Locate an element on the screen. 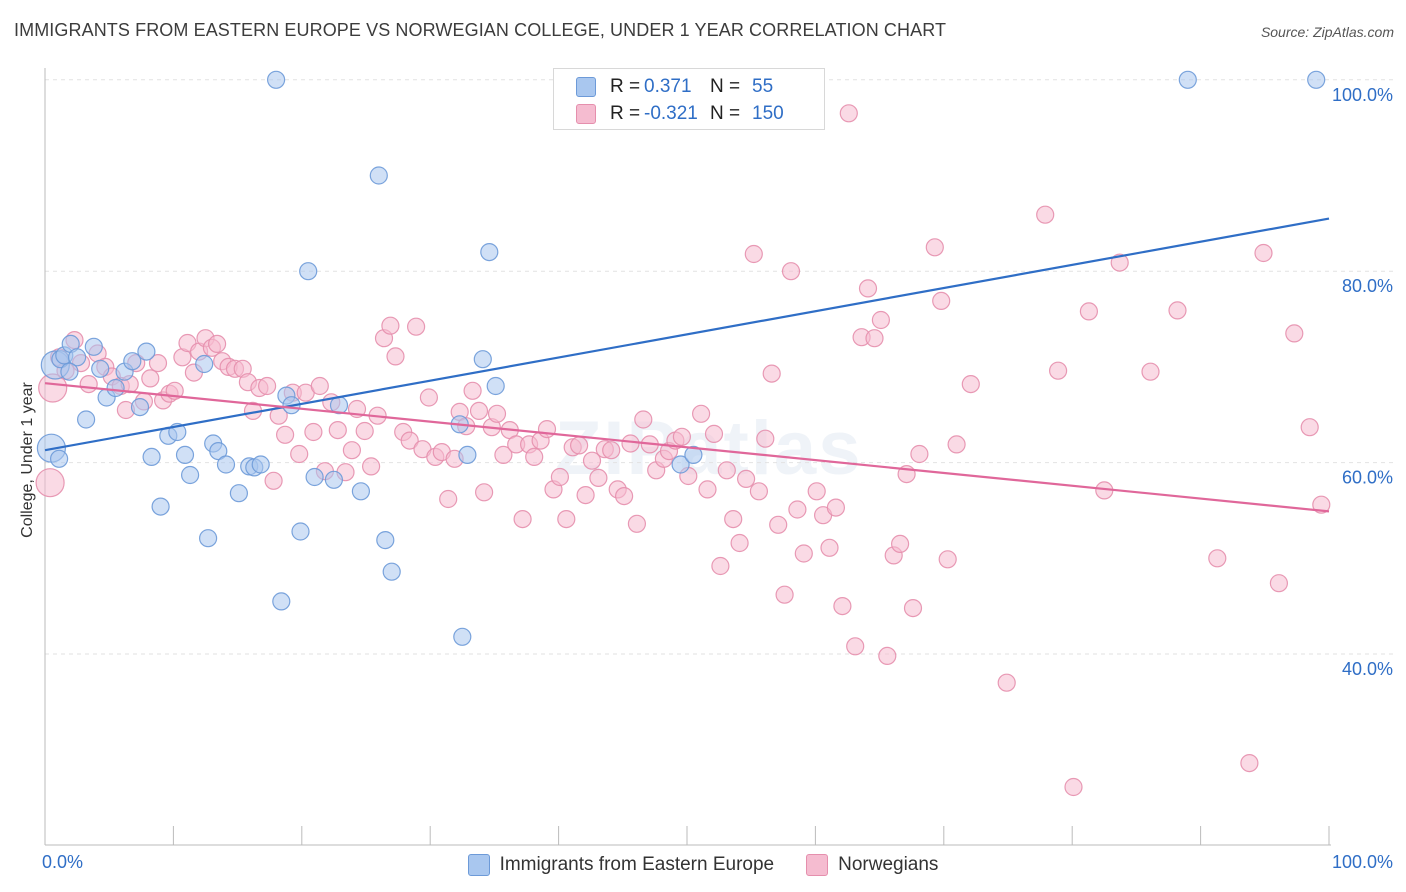 The image size is (1406, 892). source-label: Source: ZipAtlas.com is located at coordinates (1327, 32).